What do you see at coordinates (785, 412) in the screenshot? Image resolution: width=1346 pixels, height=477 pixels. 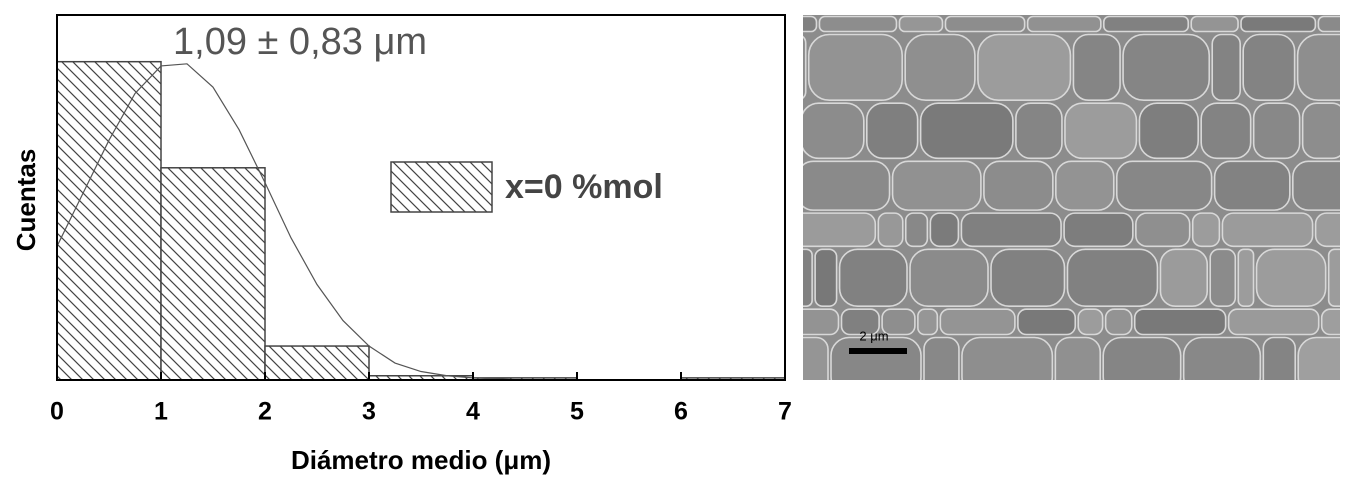 I see `x-tick-label: 7` at bounding box center [785, 412].